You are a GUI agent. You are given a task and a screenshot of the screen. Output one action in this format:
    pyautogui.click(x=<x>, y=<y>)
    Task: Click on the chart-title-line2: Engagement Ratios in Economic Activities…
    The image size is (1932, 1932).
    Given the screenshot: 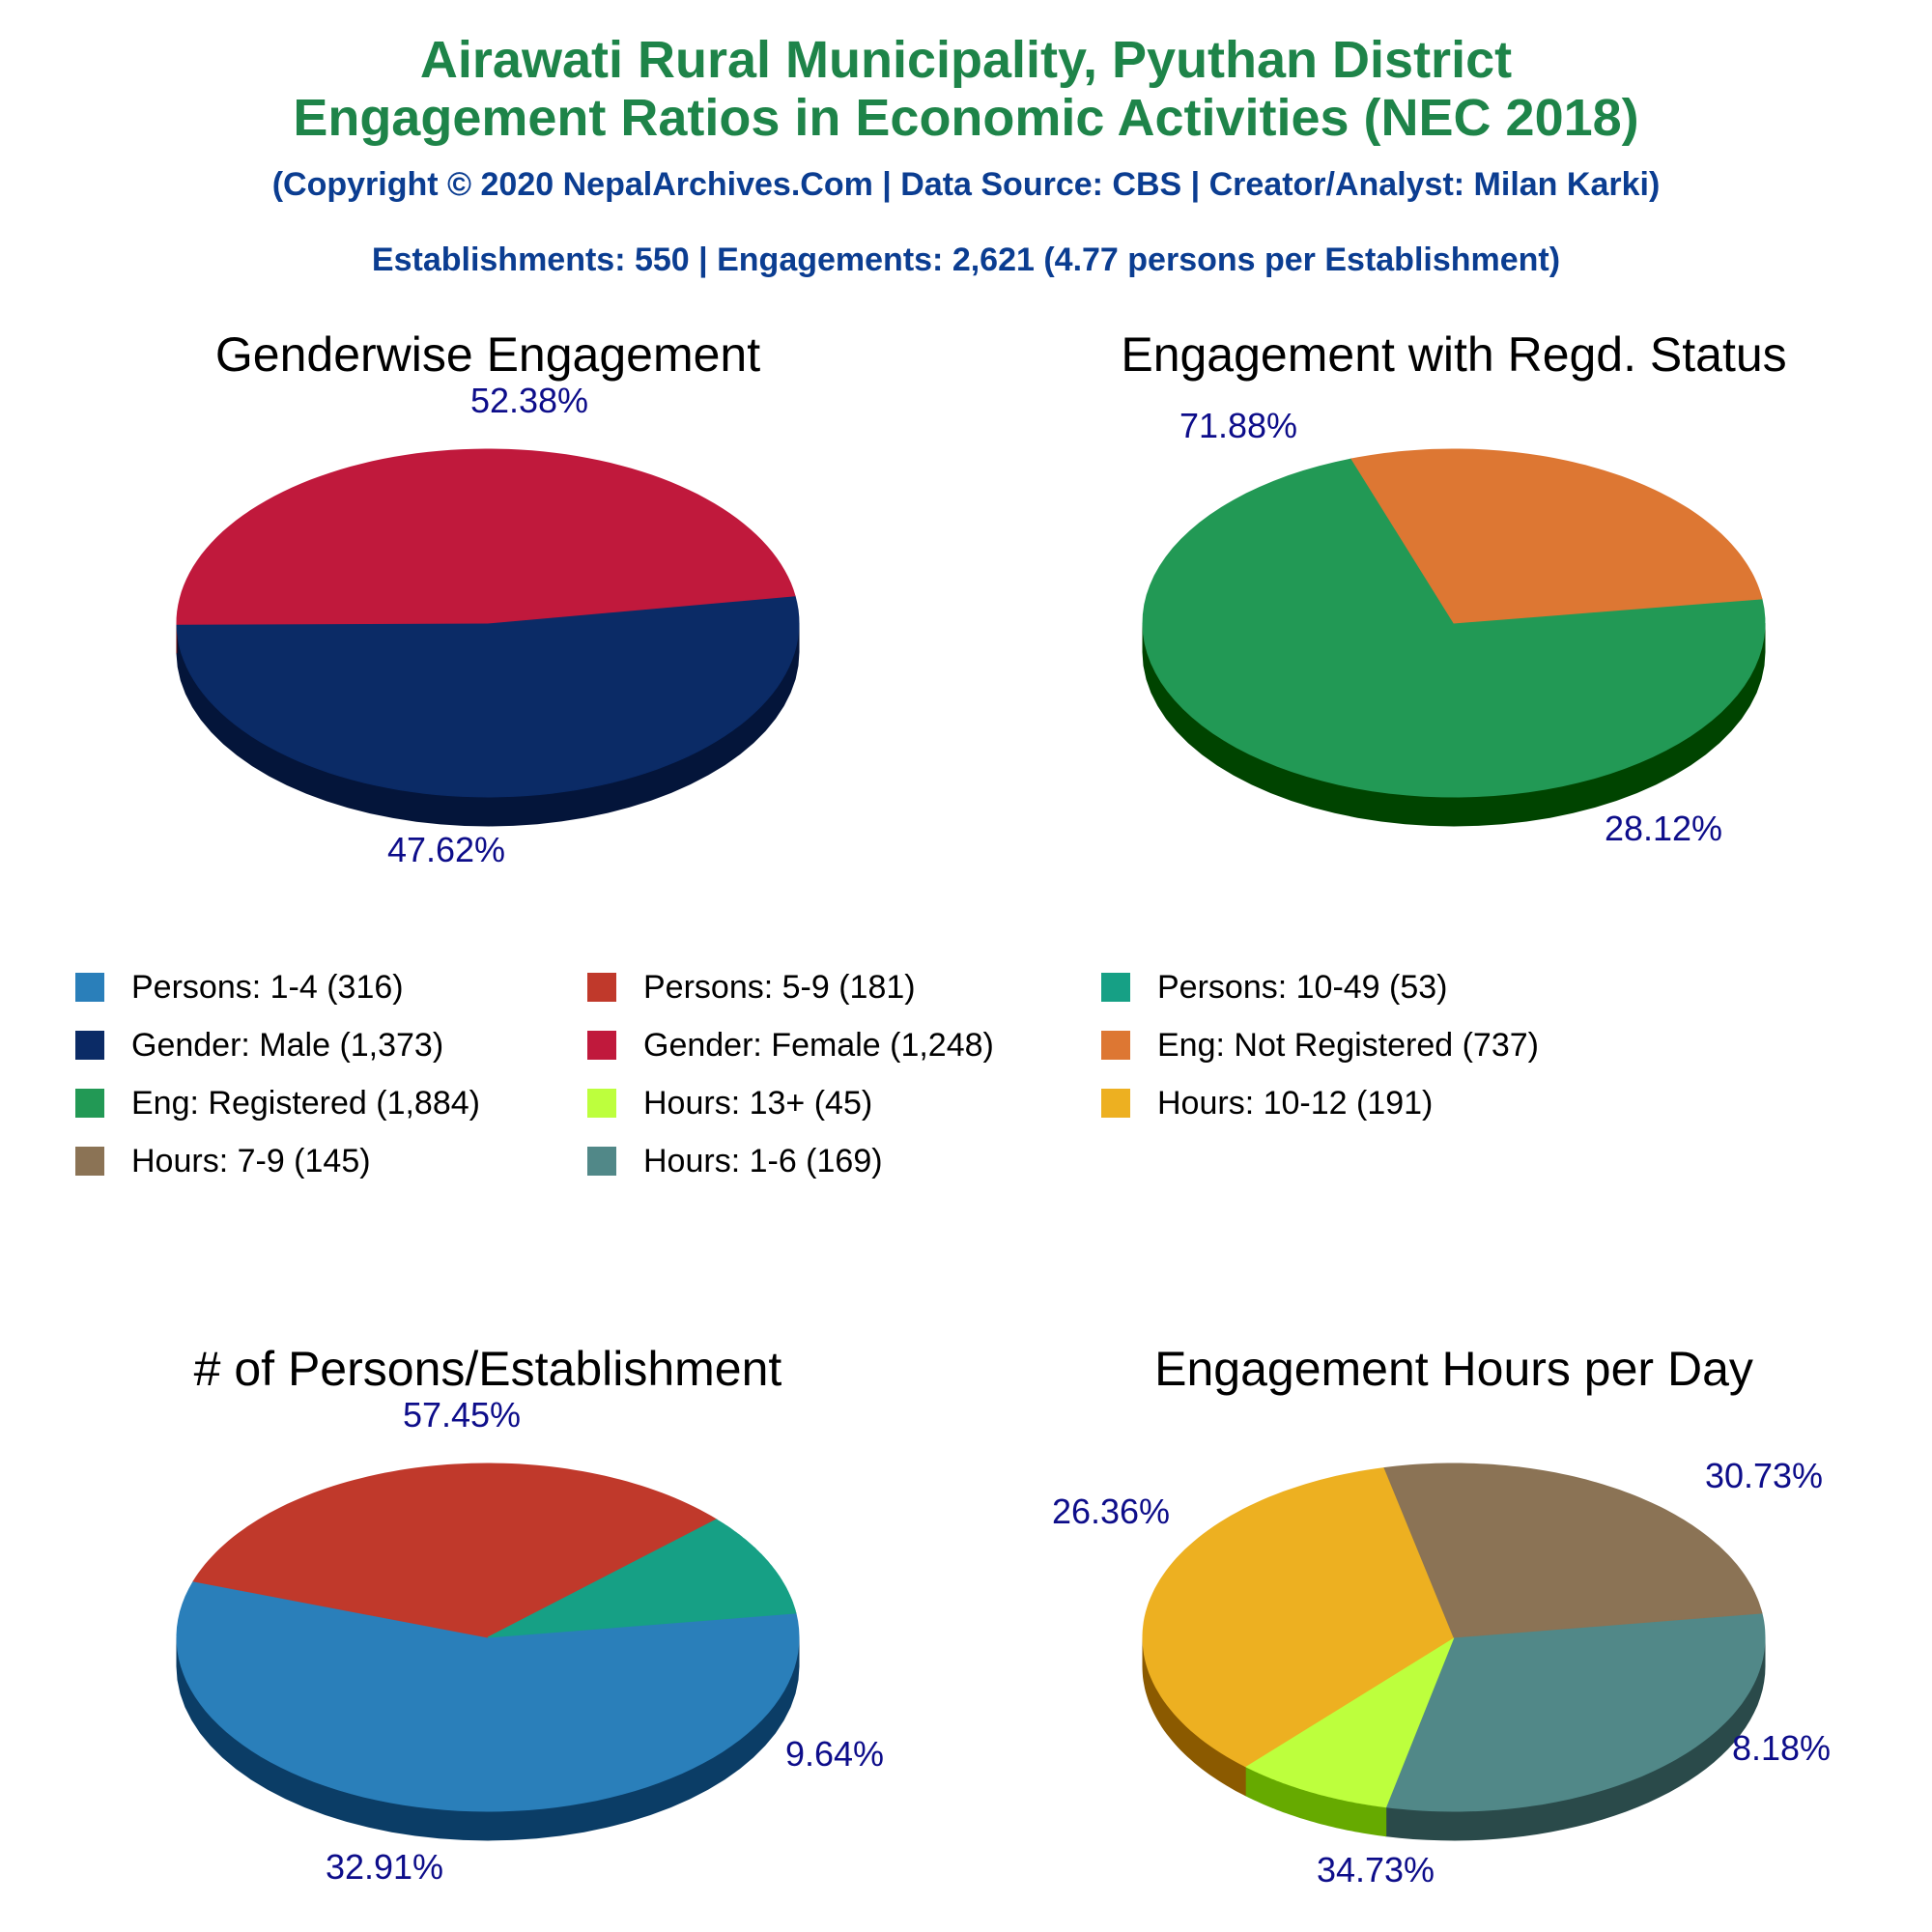 What is the action you would take?
    pyautogui.click(x=966, y=118)
    